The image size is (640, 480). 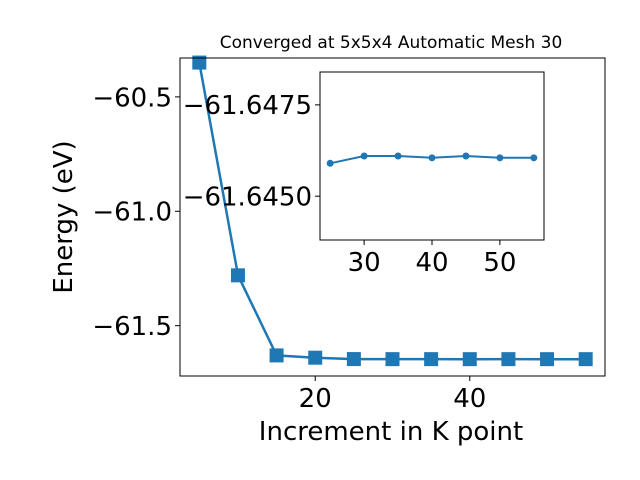 What do you see at coordinates (499, 263) in the screenshot?
I see `inset-x-tick-label: 50` at bounding box center [499, 263].